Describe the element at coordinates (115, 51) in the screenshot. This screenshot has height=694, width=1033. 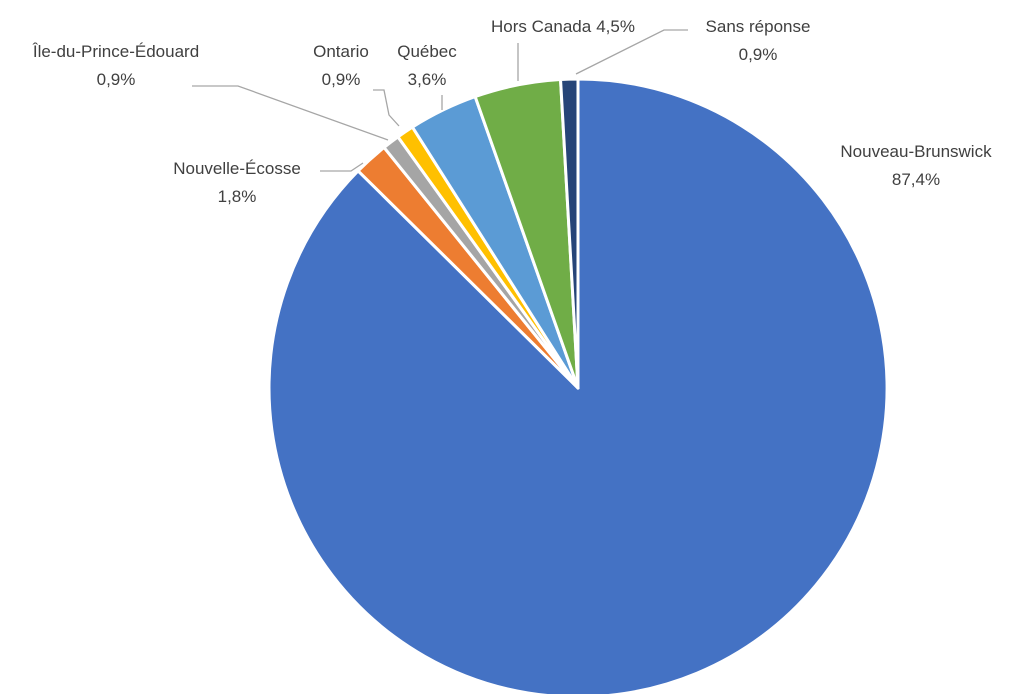
I see `label-name-ile-du-prince-edouard: Île-du-Prince-Édouard` at that location.